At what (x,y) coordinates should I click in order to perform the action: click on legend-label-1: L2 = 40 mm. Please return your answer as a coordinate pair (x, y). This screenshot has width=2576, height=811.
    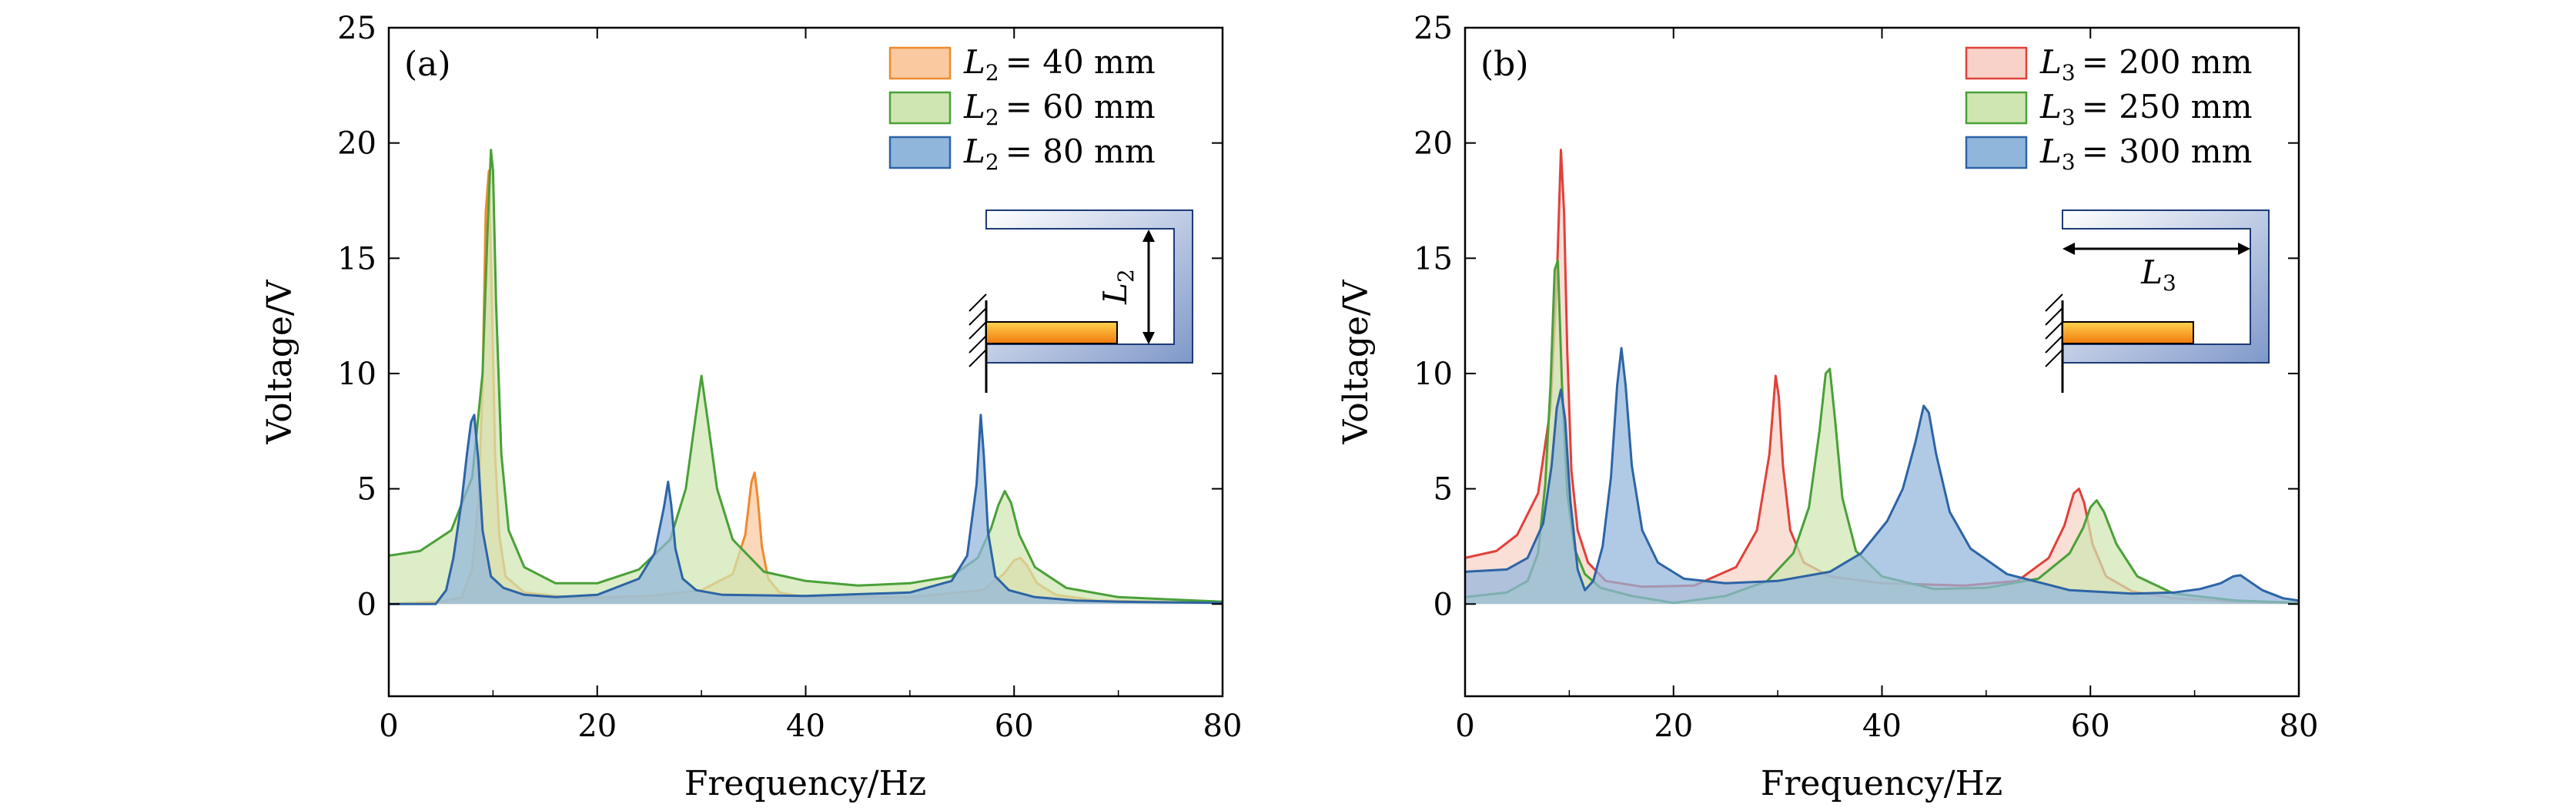
    Looking at the image, I should click on (1059, 64).